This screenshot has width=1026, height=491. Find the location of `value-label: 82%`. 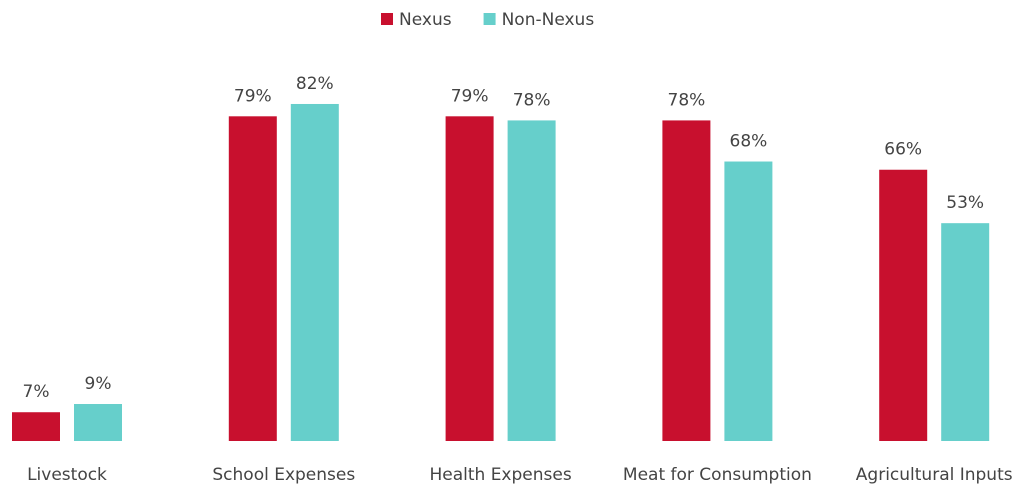

value-label: 82% is located at coordinates (315, 84).